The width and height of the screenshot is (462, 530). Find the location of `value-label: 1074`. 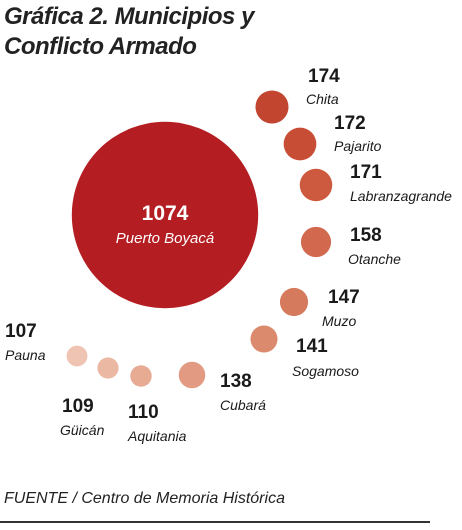

value-label: 1074 is located at coordinates (165, 213).